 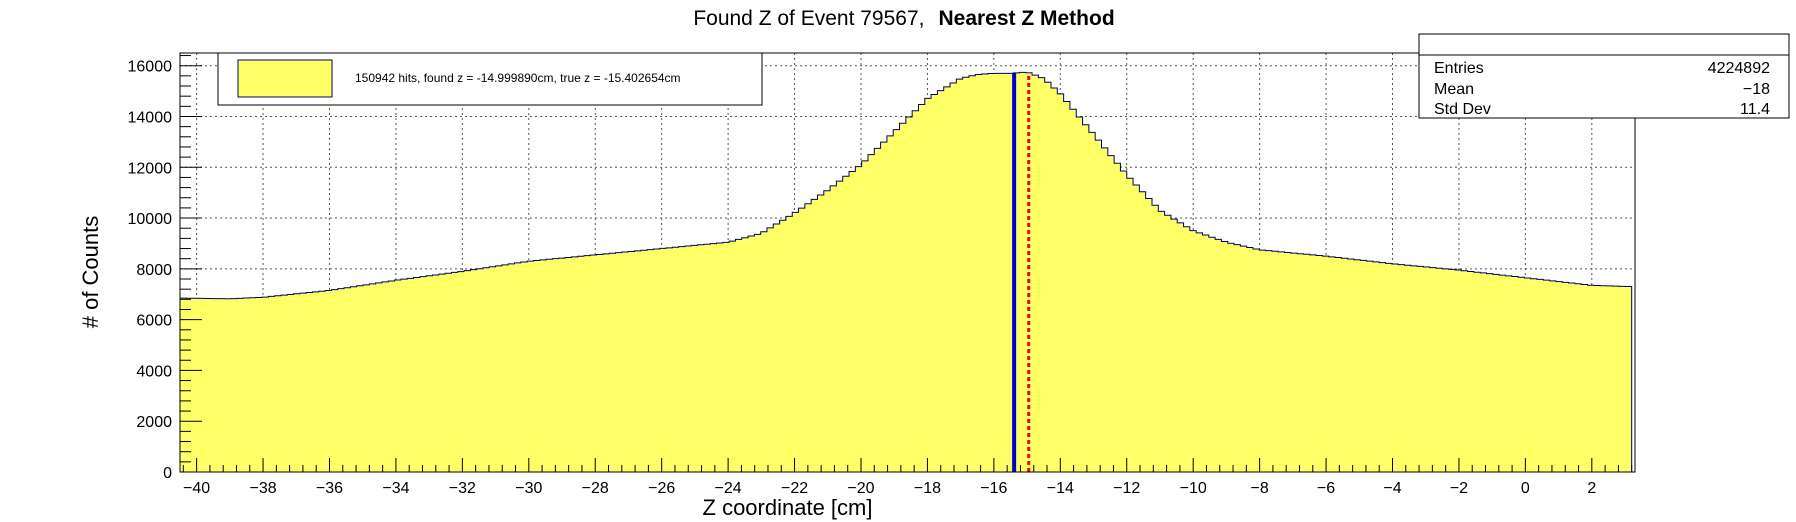 I want to click on y-tick-label: 12000, so click(x=150, y=168).